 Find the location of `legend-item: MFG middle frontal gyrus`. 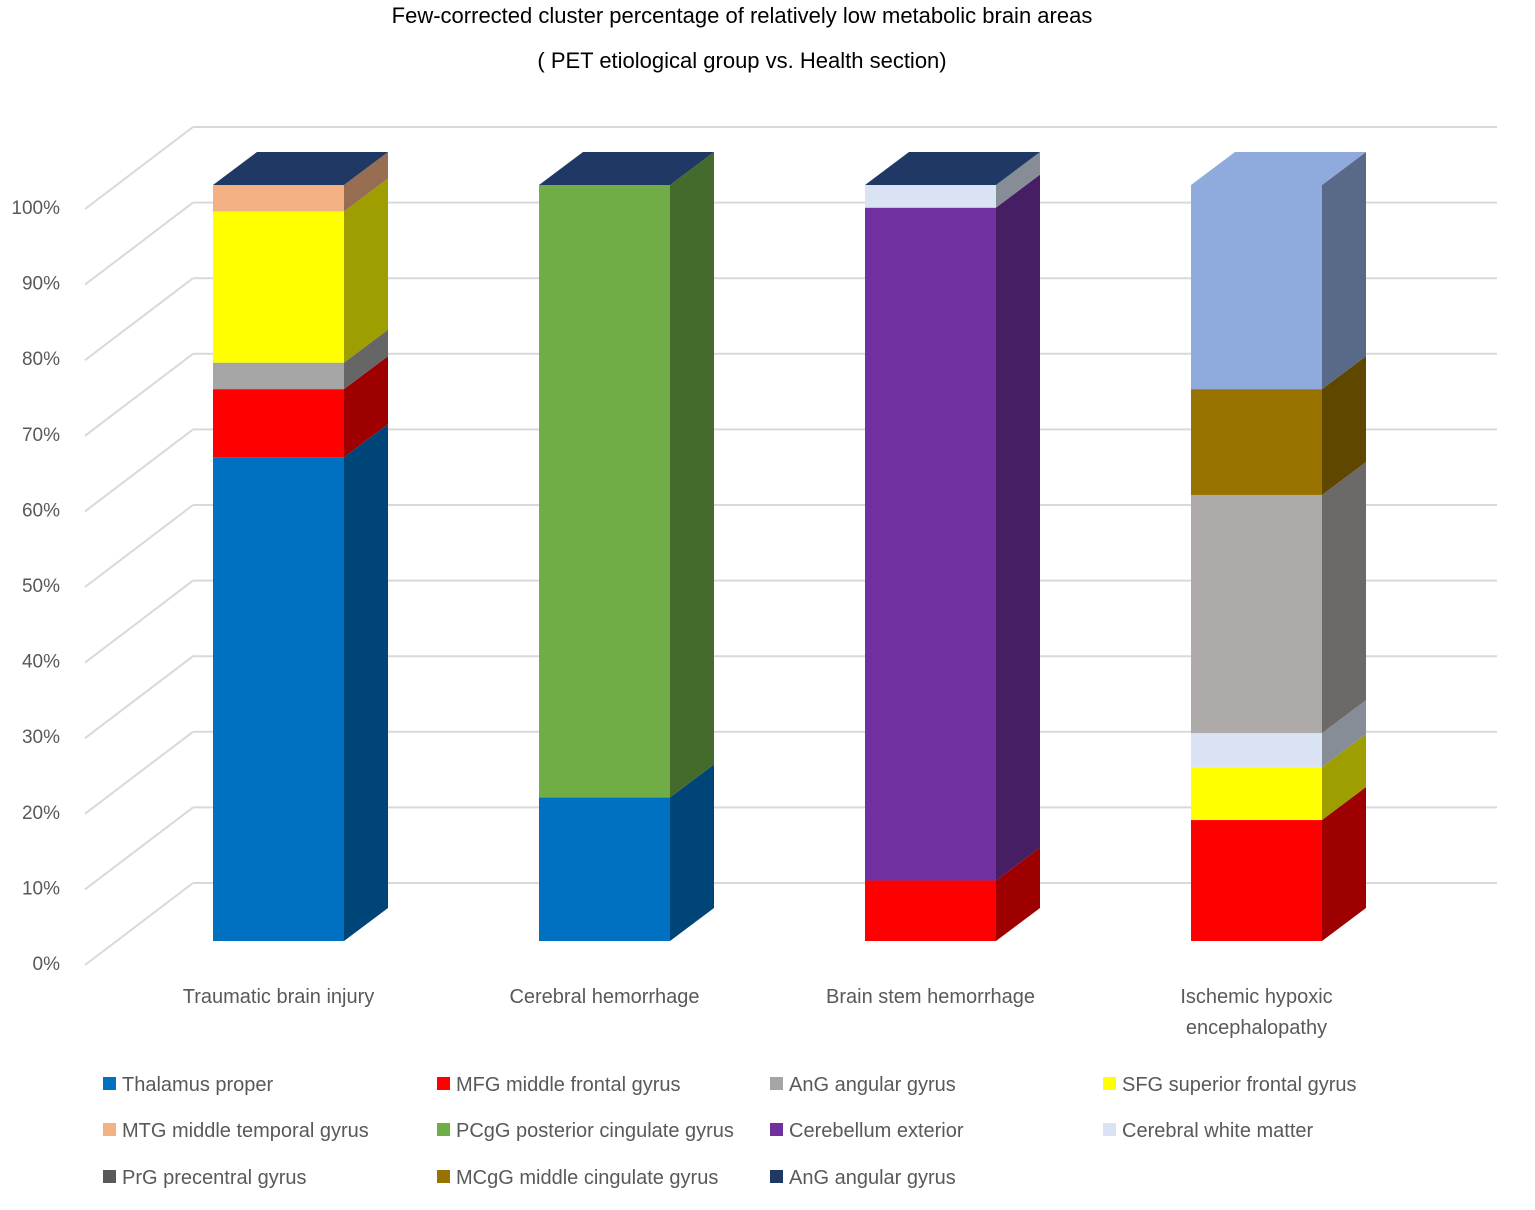

legend-item: MFG middle frontal gyrus is located at coordinates (559, 1085).